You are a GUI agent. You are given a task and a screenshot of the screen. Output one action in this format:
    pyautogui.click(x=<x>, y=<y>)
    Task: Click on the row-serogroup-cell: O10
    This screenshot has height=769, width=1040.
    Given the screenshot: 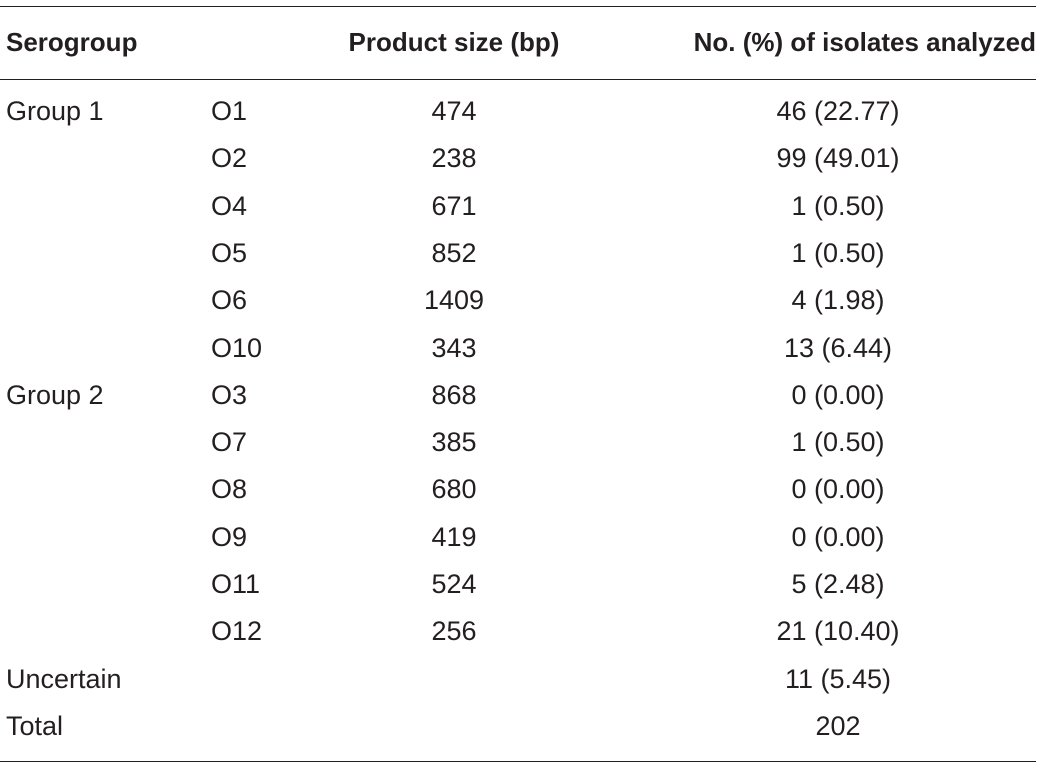 What is the action you would take?
    pyautogui.click(x=237, y=347)
    